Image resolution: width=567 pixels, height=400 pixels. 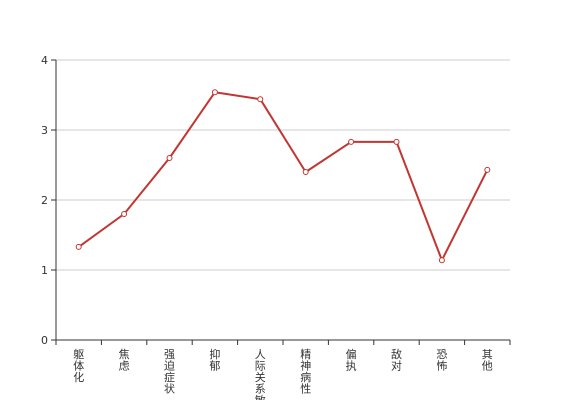 What do you see at coordinates (44, 270) in the screenshot?
I see `y-tick-label: 1` at bounding box center [44, 270].